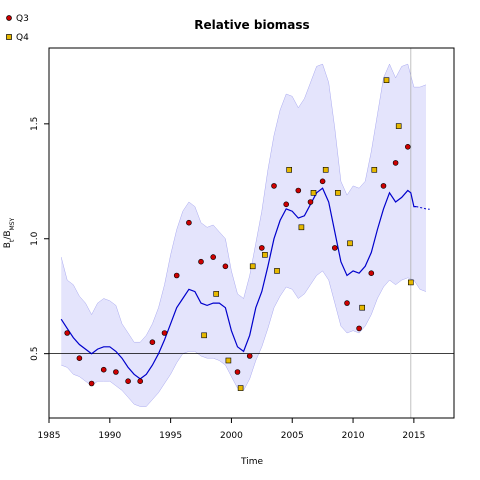  What do you see at coordinates (170, 436) in the screenshot?
I see `x-tick-label: 1995` at bounding box center [170, 436].